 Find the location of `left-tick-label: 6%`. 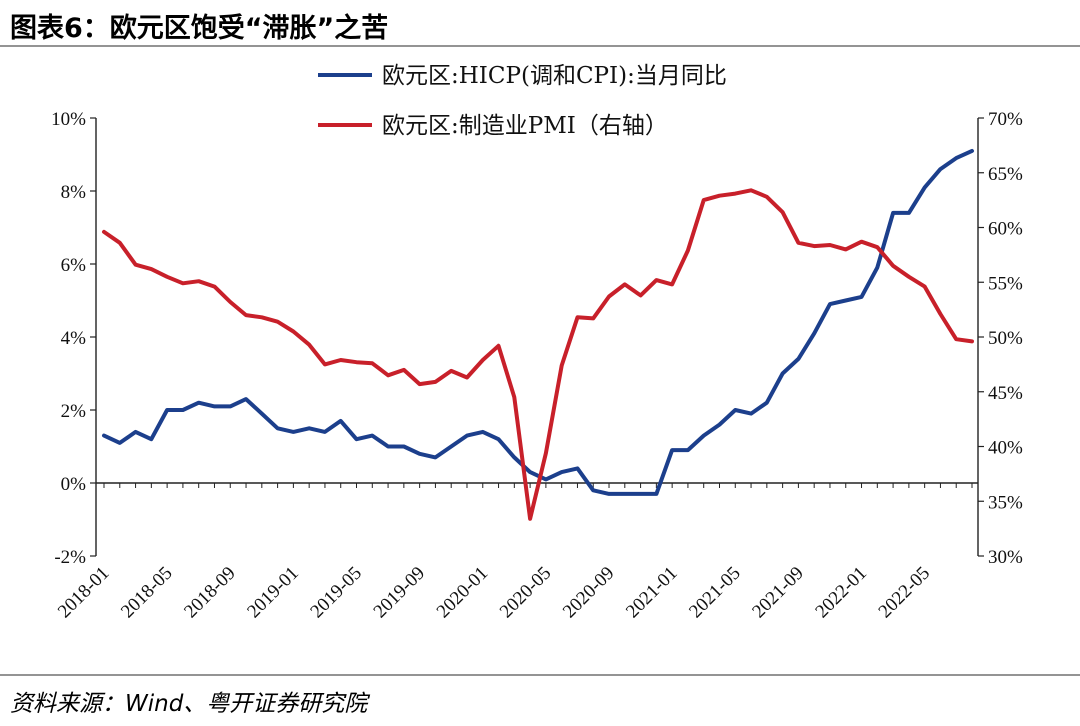

left-tick-label: 6% is located at coordinates (74, 265).